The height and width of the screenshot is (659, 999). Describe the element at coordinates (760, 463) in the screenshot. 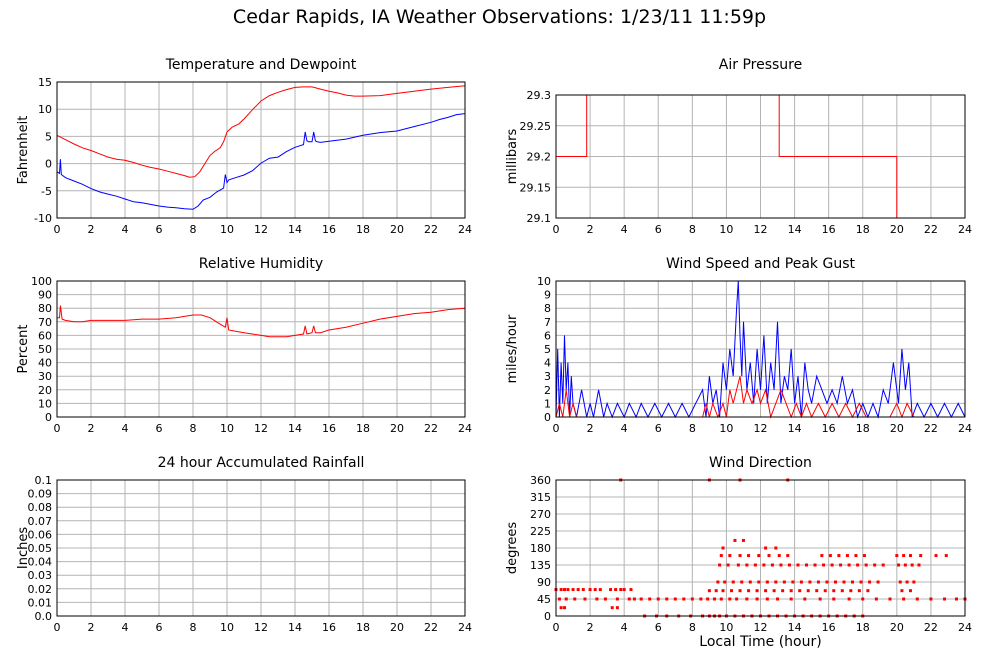

I see `chart-title: Wind Direction` at that location.